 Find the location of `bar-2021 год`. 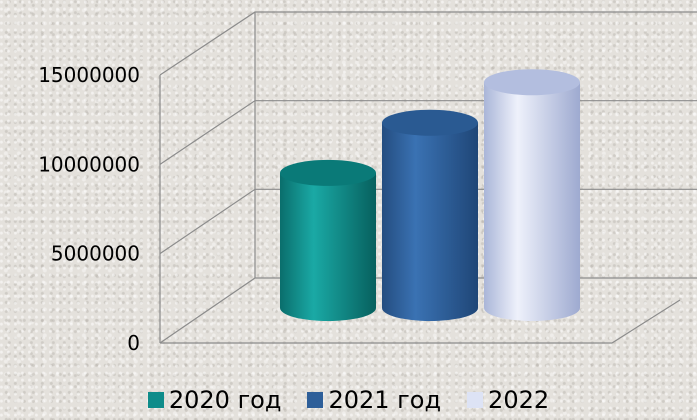

bar-2021 год is located at coordinates (430, 215).